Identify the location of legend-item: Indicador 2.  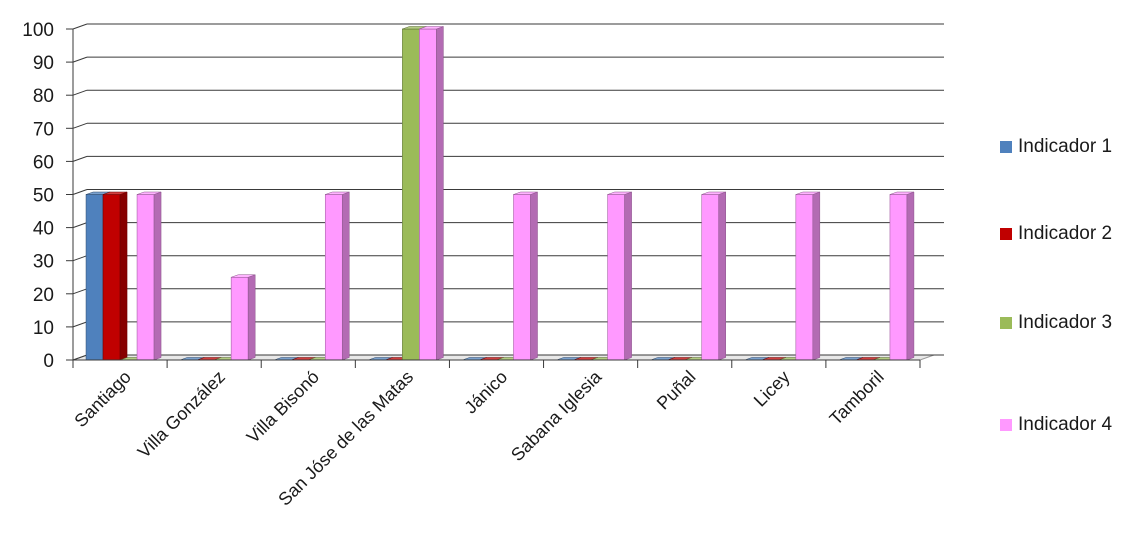
(1056, 234).